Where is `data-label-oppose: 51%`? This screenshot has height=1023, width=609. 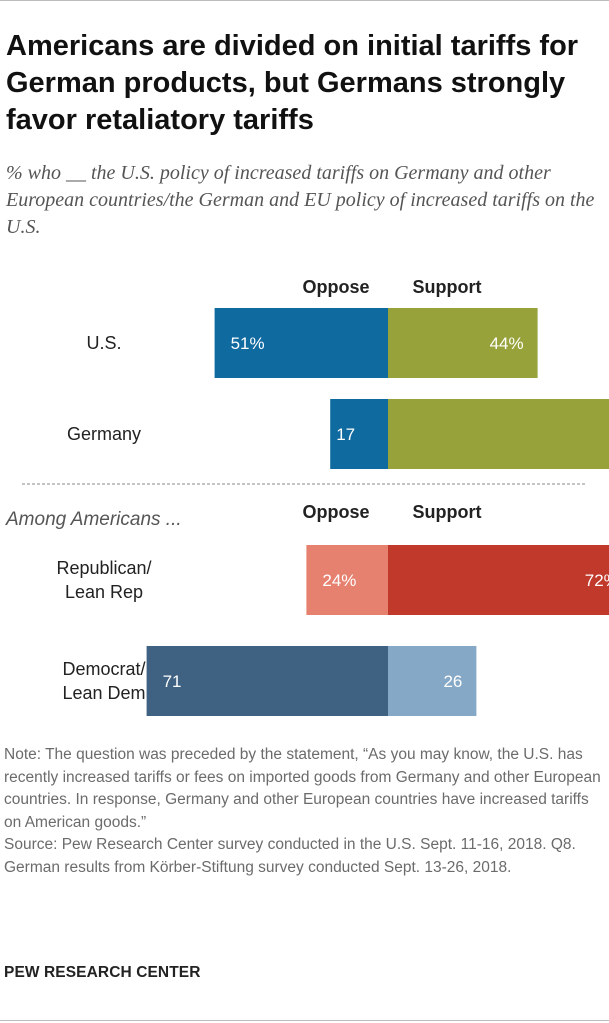
data-label-oppose: 51% is located at coordinates (248, 343).